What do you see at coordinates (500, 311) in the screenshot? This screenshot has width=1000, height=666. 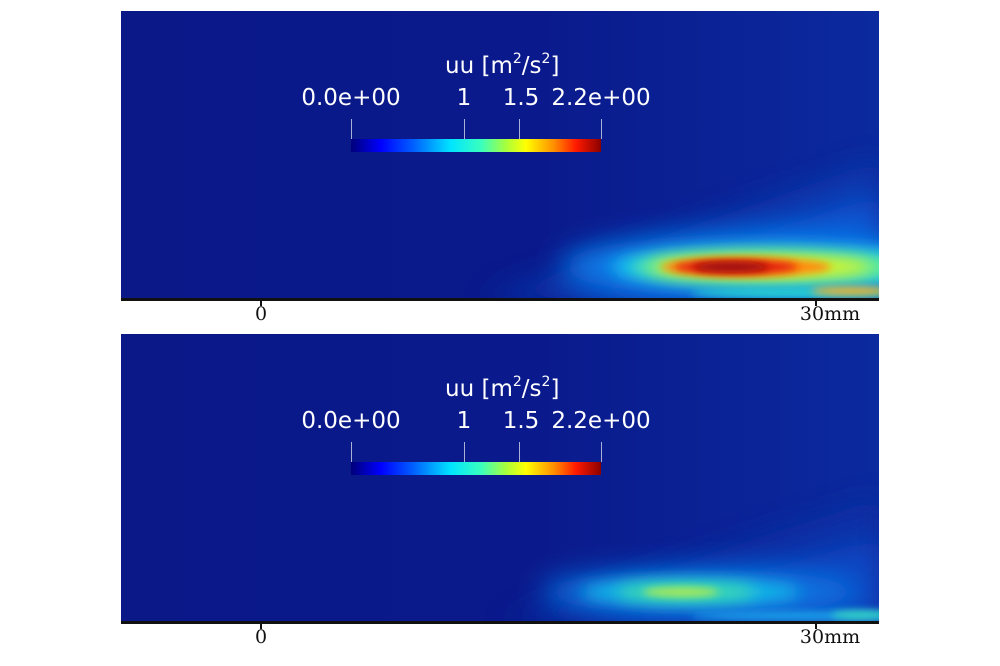 I see `scale-bar-top: 0 30mm` at bounding box center [500, 311].